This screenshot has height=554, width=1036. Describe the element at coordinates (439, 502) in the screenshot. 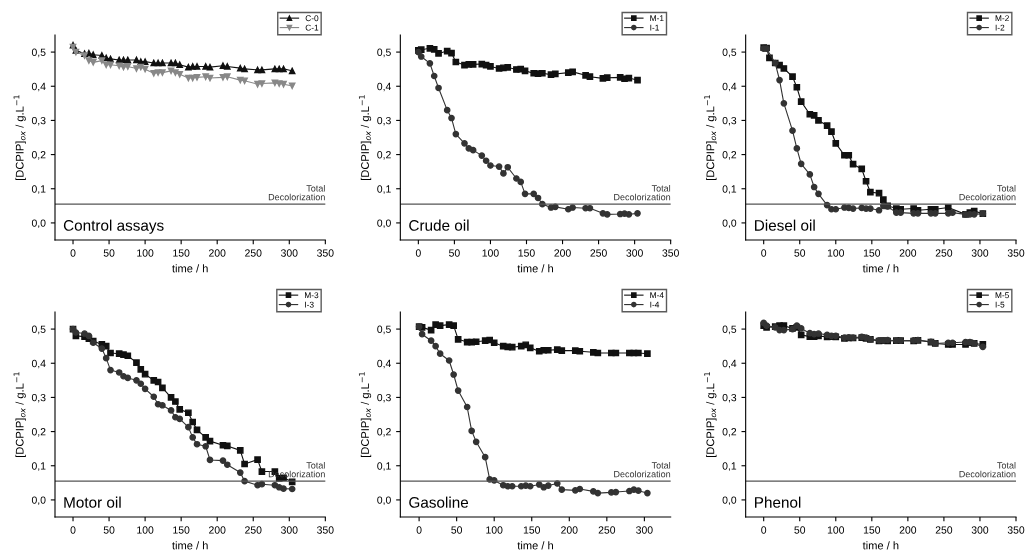

I see `annotation: Gasoline` at that location.